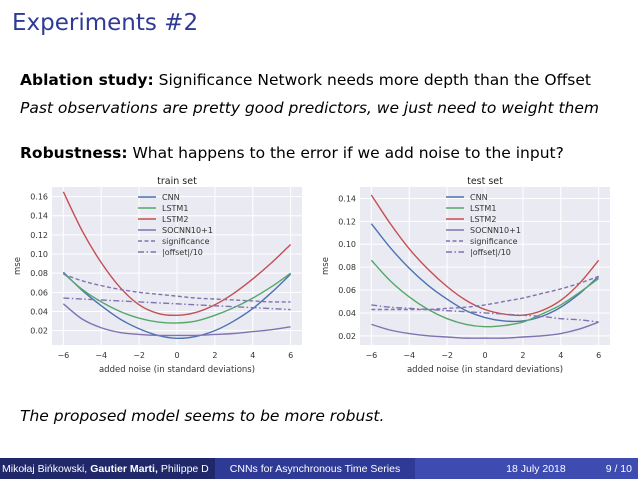 Image resolution: width=638 pixels, height=479 pixels. I want to click on footer-date: 18 July 2018, so click(536, 468).